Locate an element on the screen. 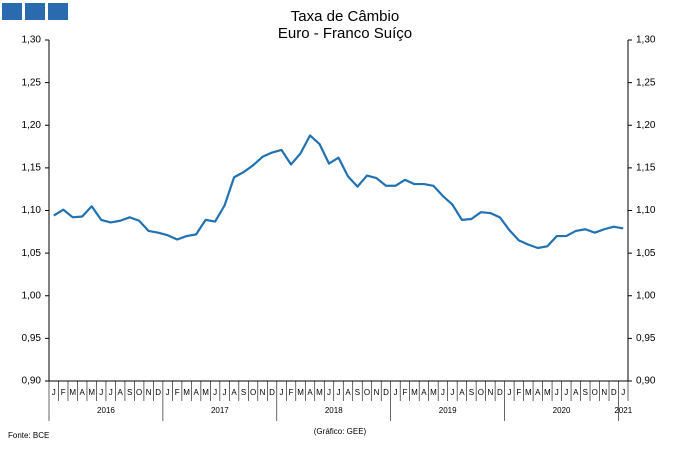 The width and height of the screenshot is (679, 449). y2-tick-label: 1,10 is located at coordinates (646, 210).